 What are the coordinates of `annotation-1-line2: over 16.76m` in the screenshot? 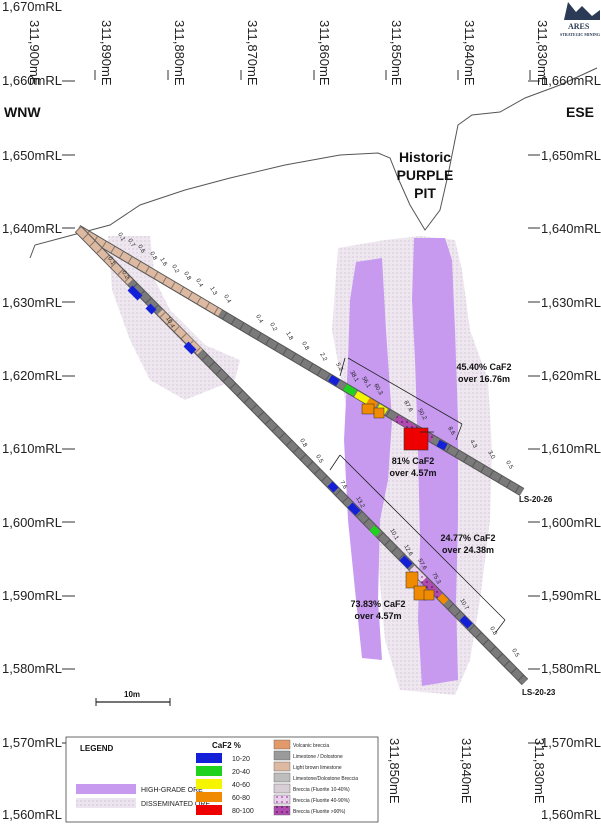 It's located at (484, 379).